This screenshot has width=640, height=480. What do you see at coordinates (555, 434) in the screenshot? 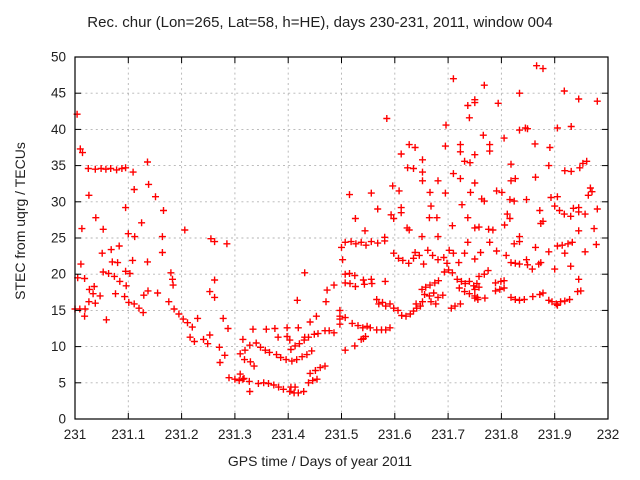
I see `x-tick-label: 231.9` at bounding box center [555, 434].